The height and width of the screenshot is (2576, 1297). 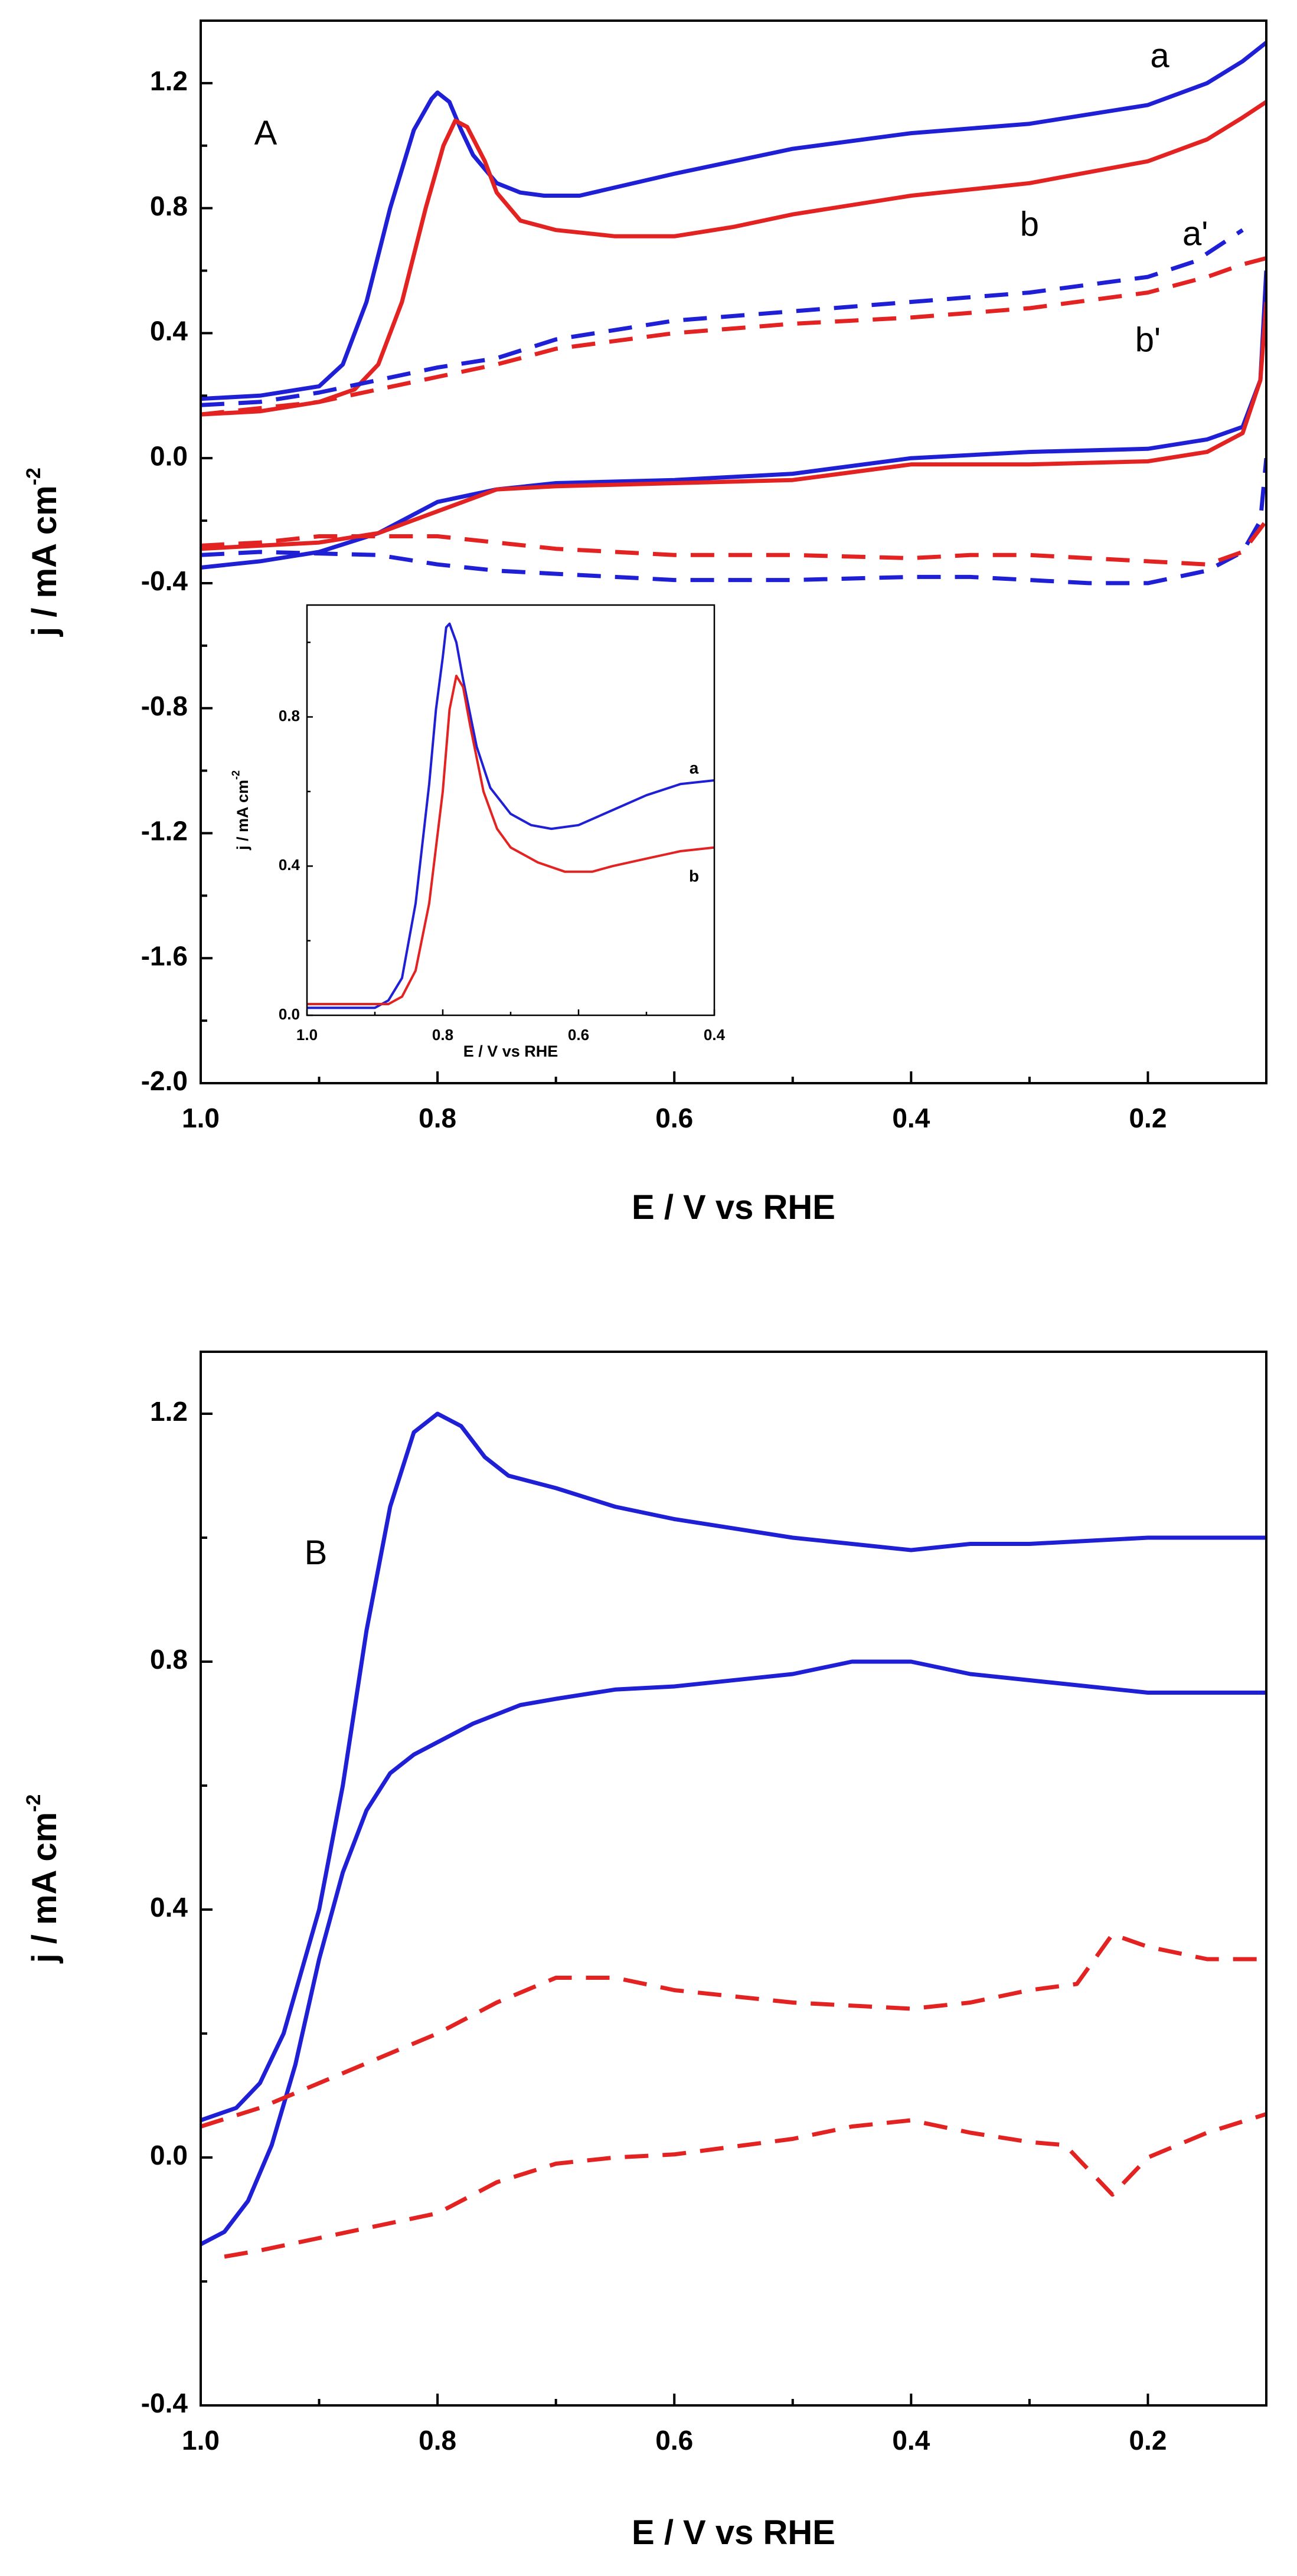 What do you see at coordinates (745, 2185) in the screenshot?
I see `series-line-3-dashed` at bounding box center [745, 2185].